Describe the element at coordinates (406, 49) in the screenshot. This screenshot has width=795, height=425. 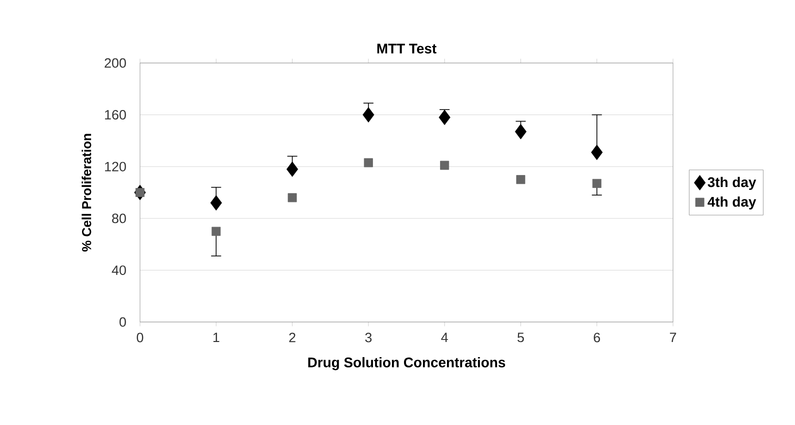
I see `chart-title: MTT Test` at that location.